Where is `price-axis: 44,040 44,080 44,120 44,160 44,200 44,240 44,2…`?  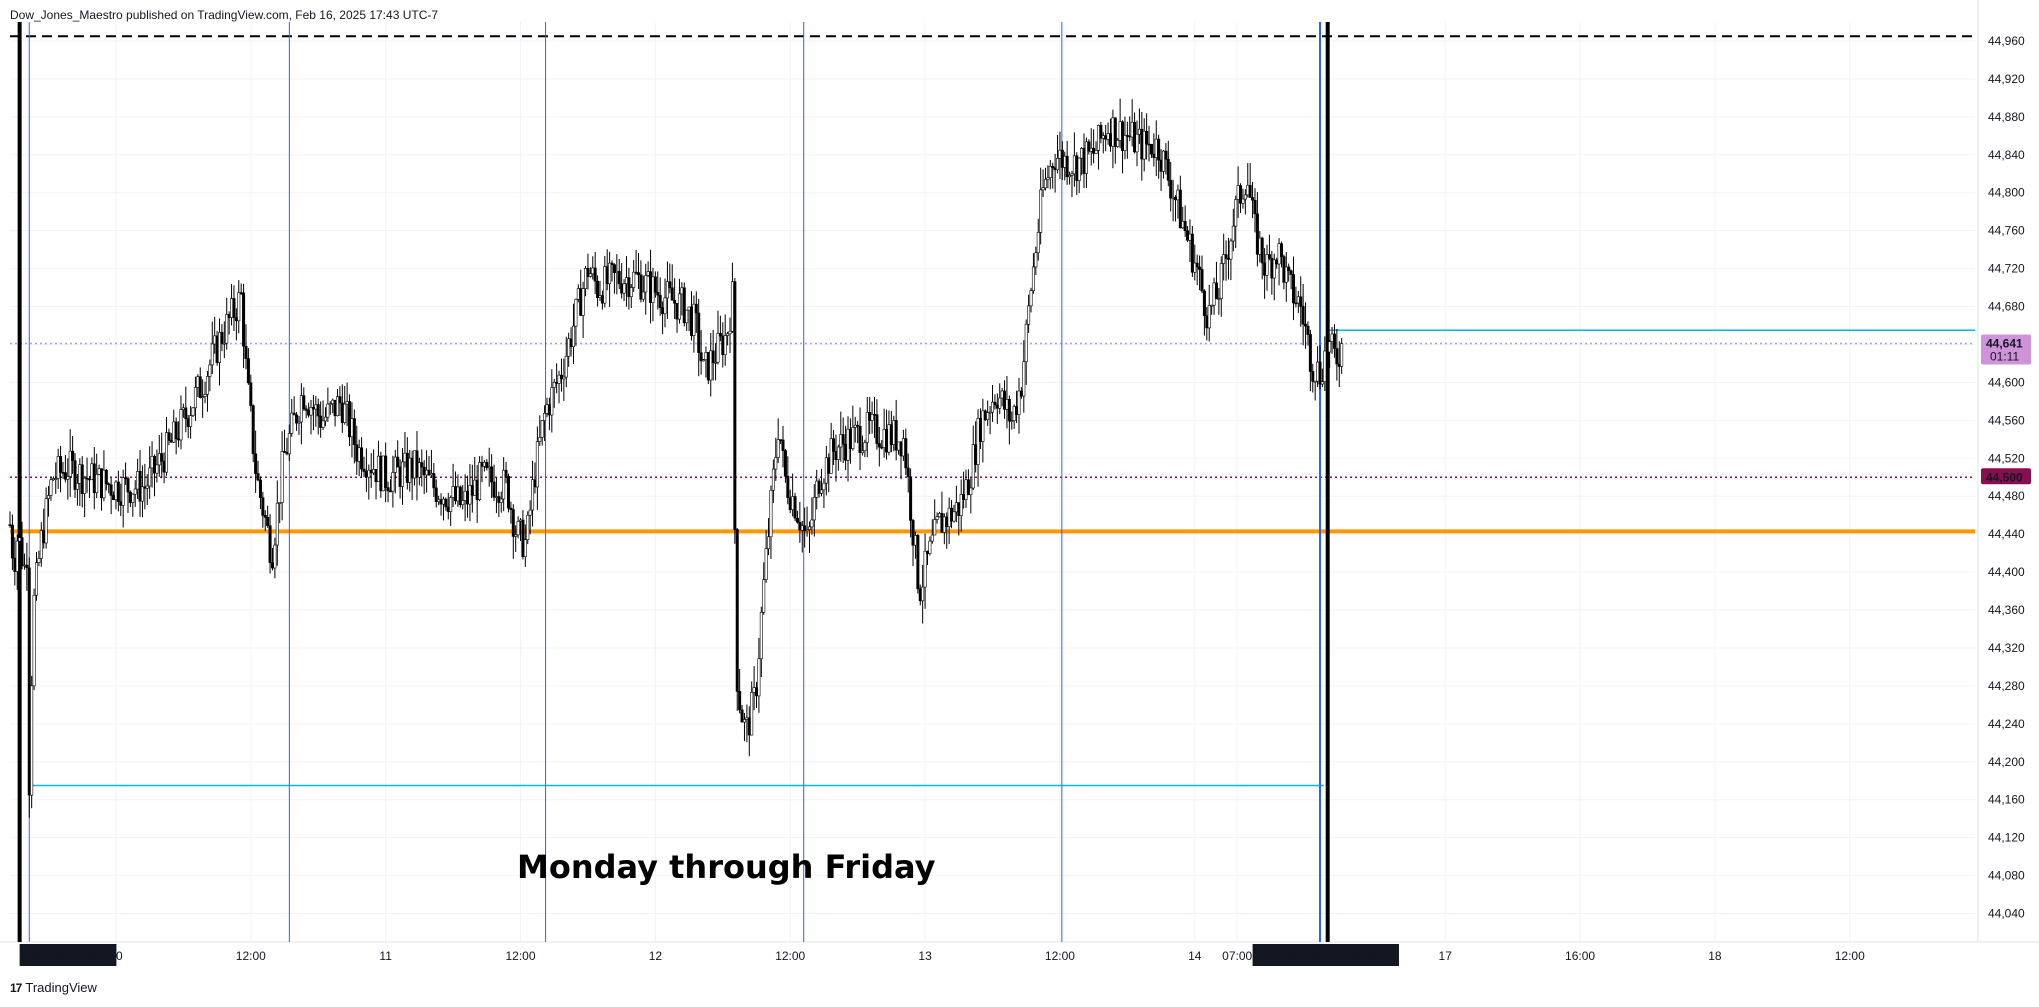 price-axis: 44,040 44,080 44,120 44,160 44,200 44,240 44,2… is located at coordinates (2006, 477).